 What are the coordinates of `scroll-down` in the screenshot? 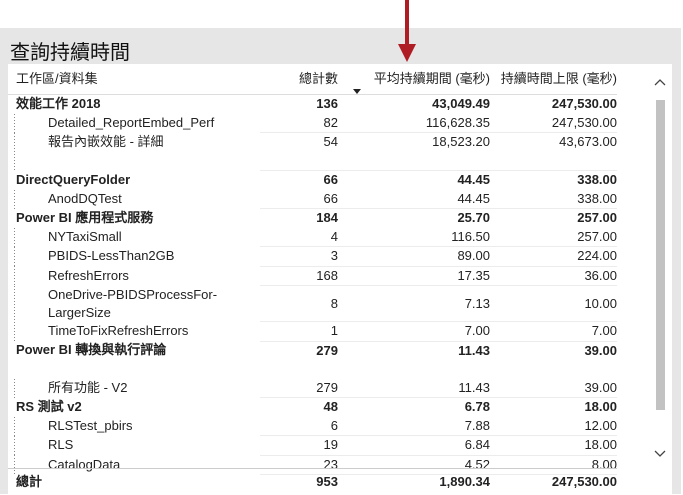 It's located at (660, 454).